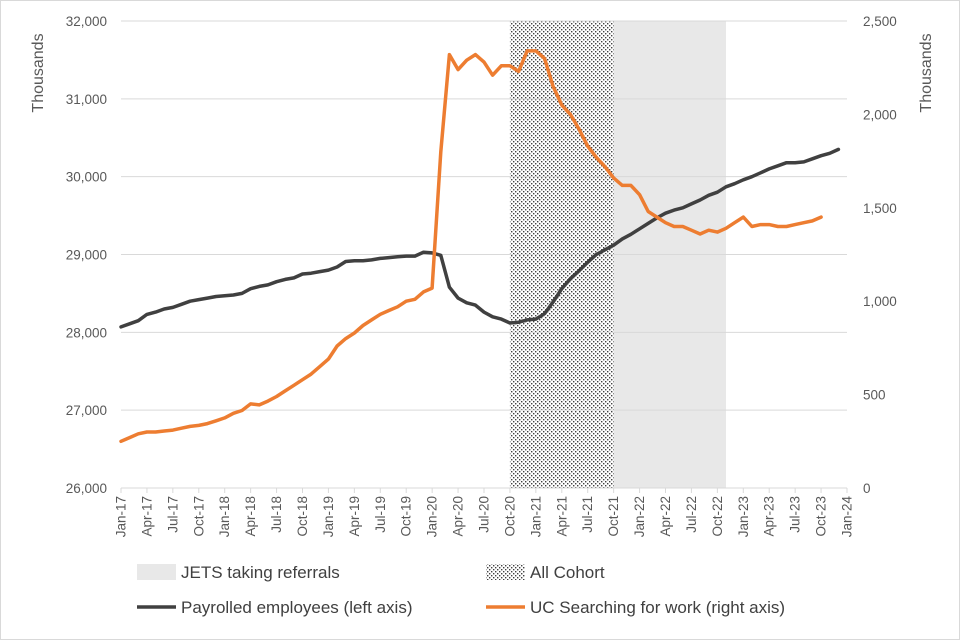 This screenshot has width=960, height=644. I want to click on x-tick-label: Apr-17, so click(146, 516).